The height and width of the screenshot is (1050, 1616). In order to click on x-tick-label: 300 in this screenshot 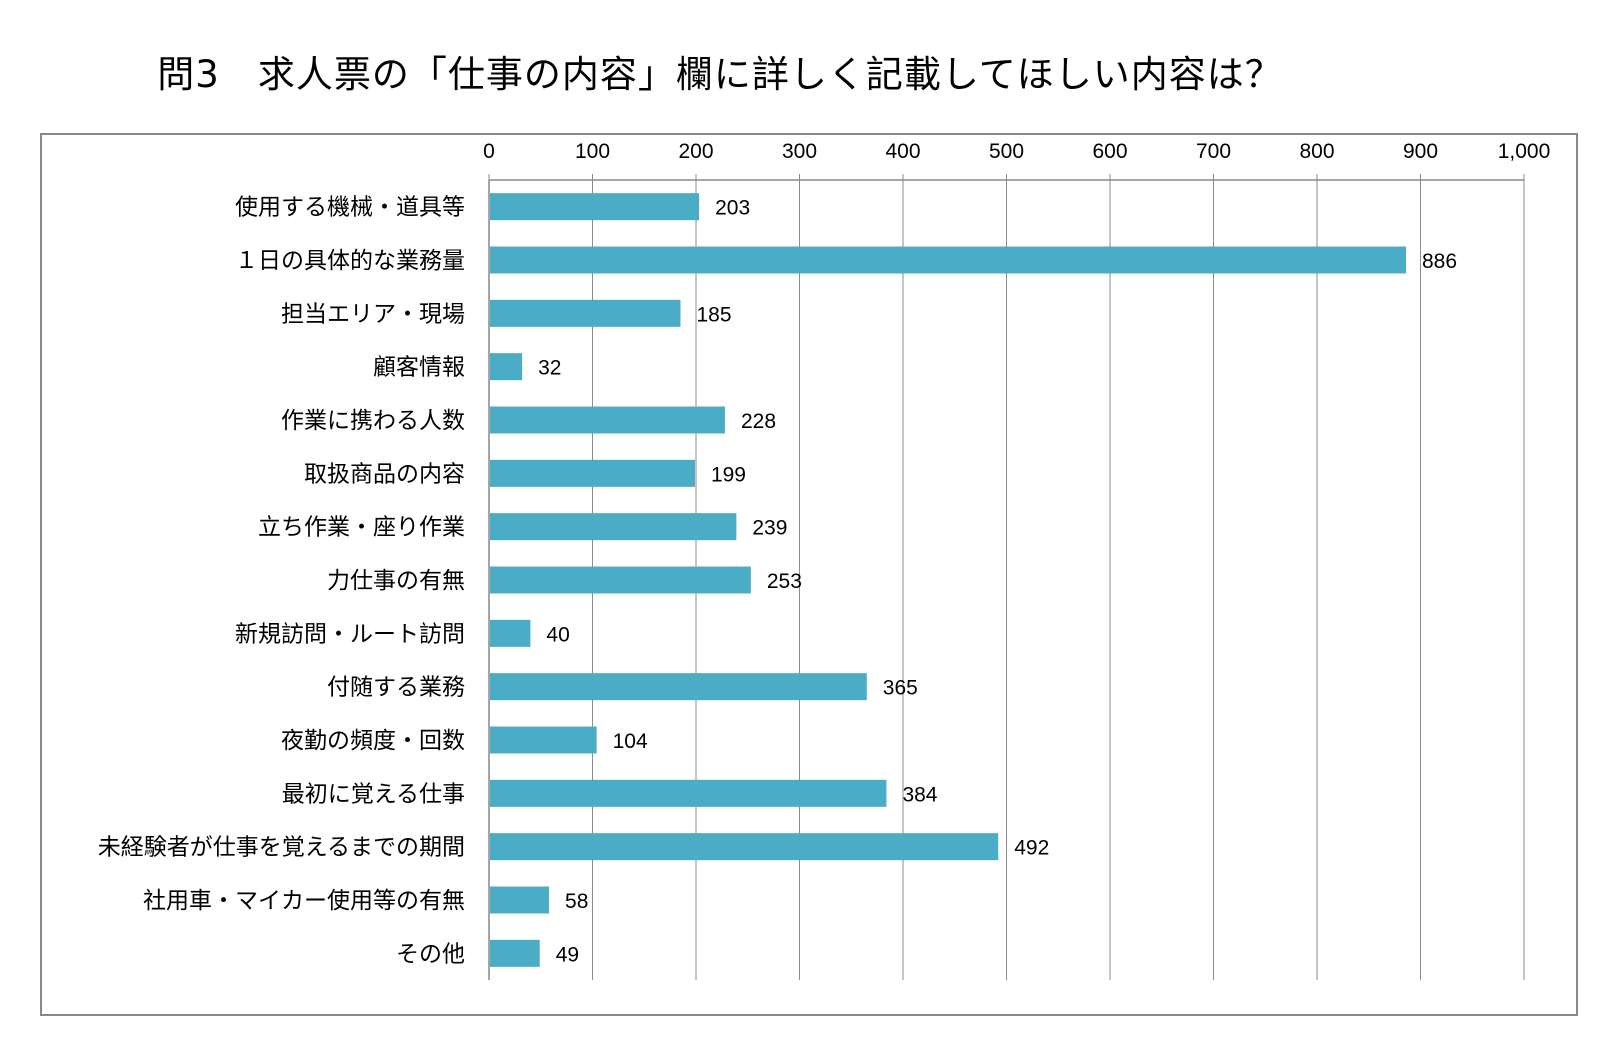, I will do `click(799, 151)`.